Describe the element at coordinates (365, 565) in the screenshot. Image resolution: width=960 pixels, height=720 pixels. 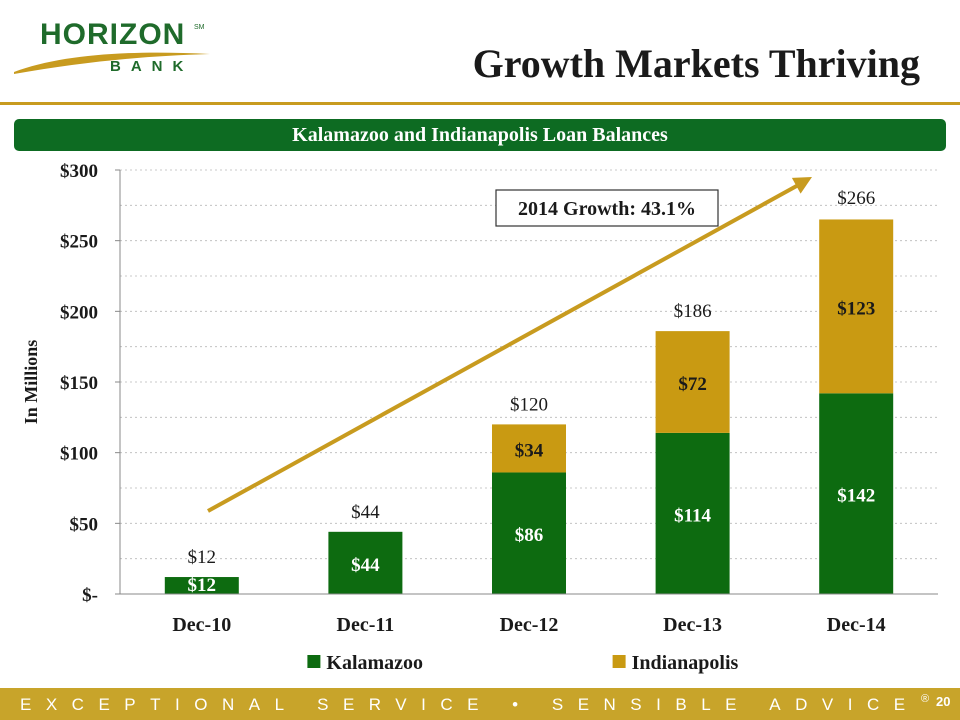
I see `segment-label: $44` at that location.